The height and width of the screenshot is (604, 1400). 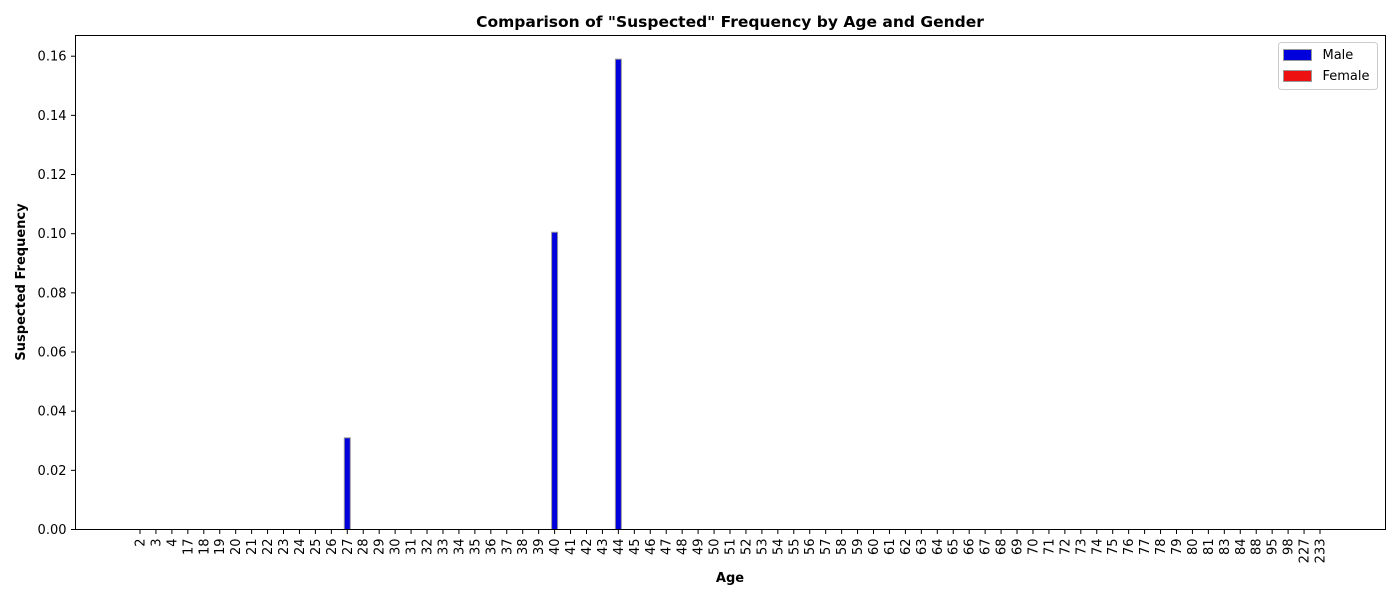 What do you see at coordinates (268, 547) in the screenshot?
I see `x-tick-label: 22` at bounding box center [268, 547].